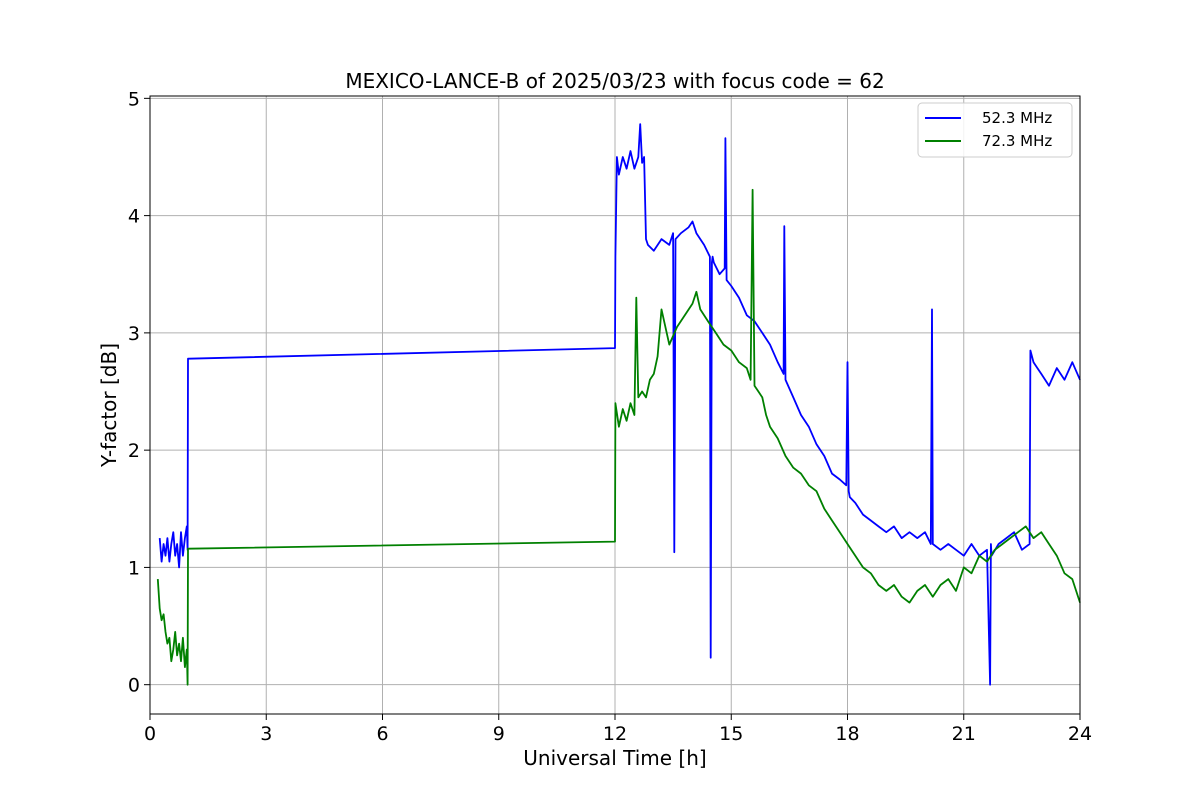 This screenshot has width=1200, height=800. What do you see at coordinates (266, 734) in the screenshot?
I see `x-tick-label: 3` at bounding box center [266, 734].